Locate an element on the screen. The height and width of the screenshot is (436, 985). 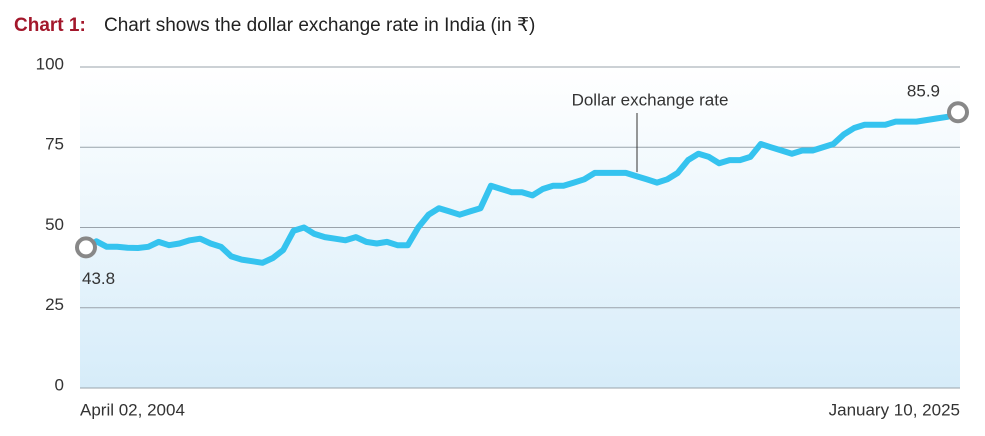
x-tick-label: April 02, 2004 is located at coordinates (132, 409).